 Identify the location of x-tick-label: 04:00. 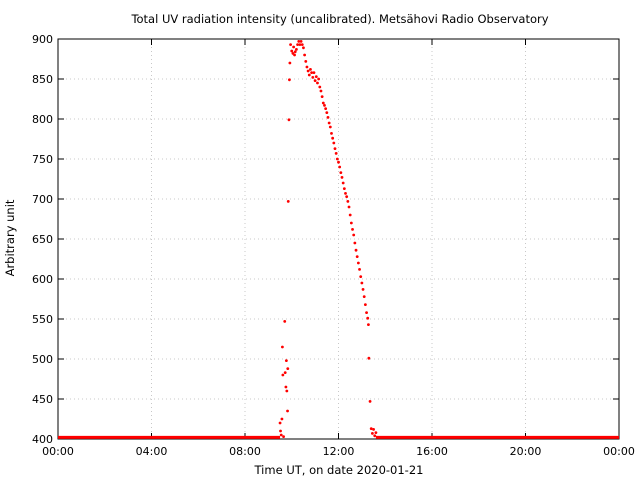
(152, 451).